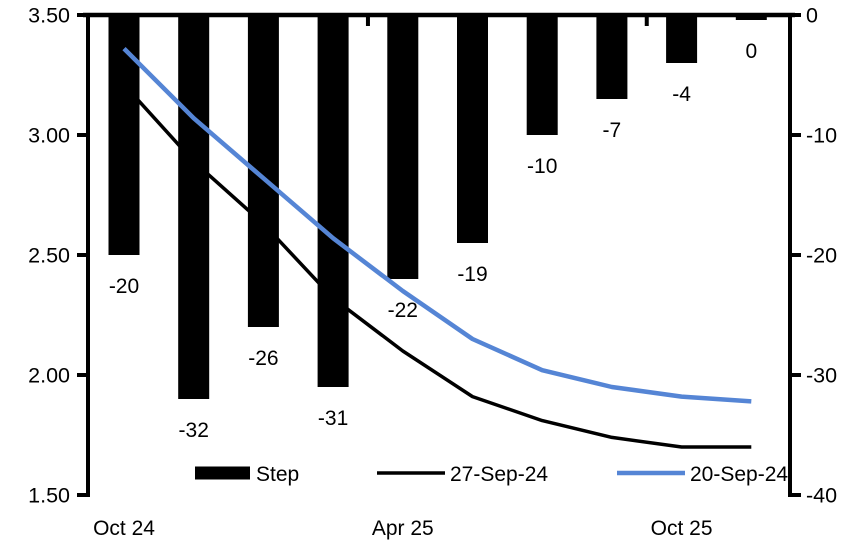 Image resolution: width=852 pixels, height=551 pixels. I want to click on x-axis-tick-label: Oct 25, so click(682, 528).